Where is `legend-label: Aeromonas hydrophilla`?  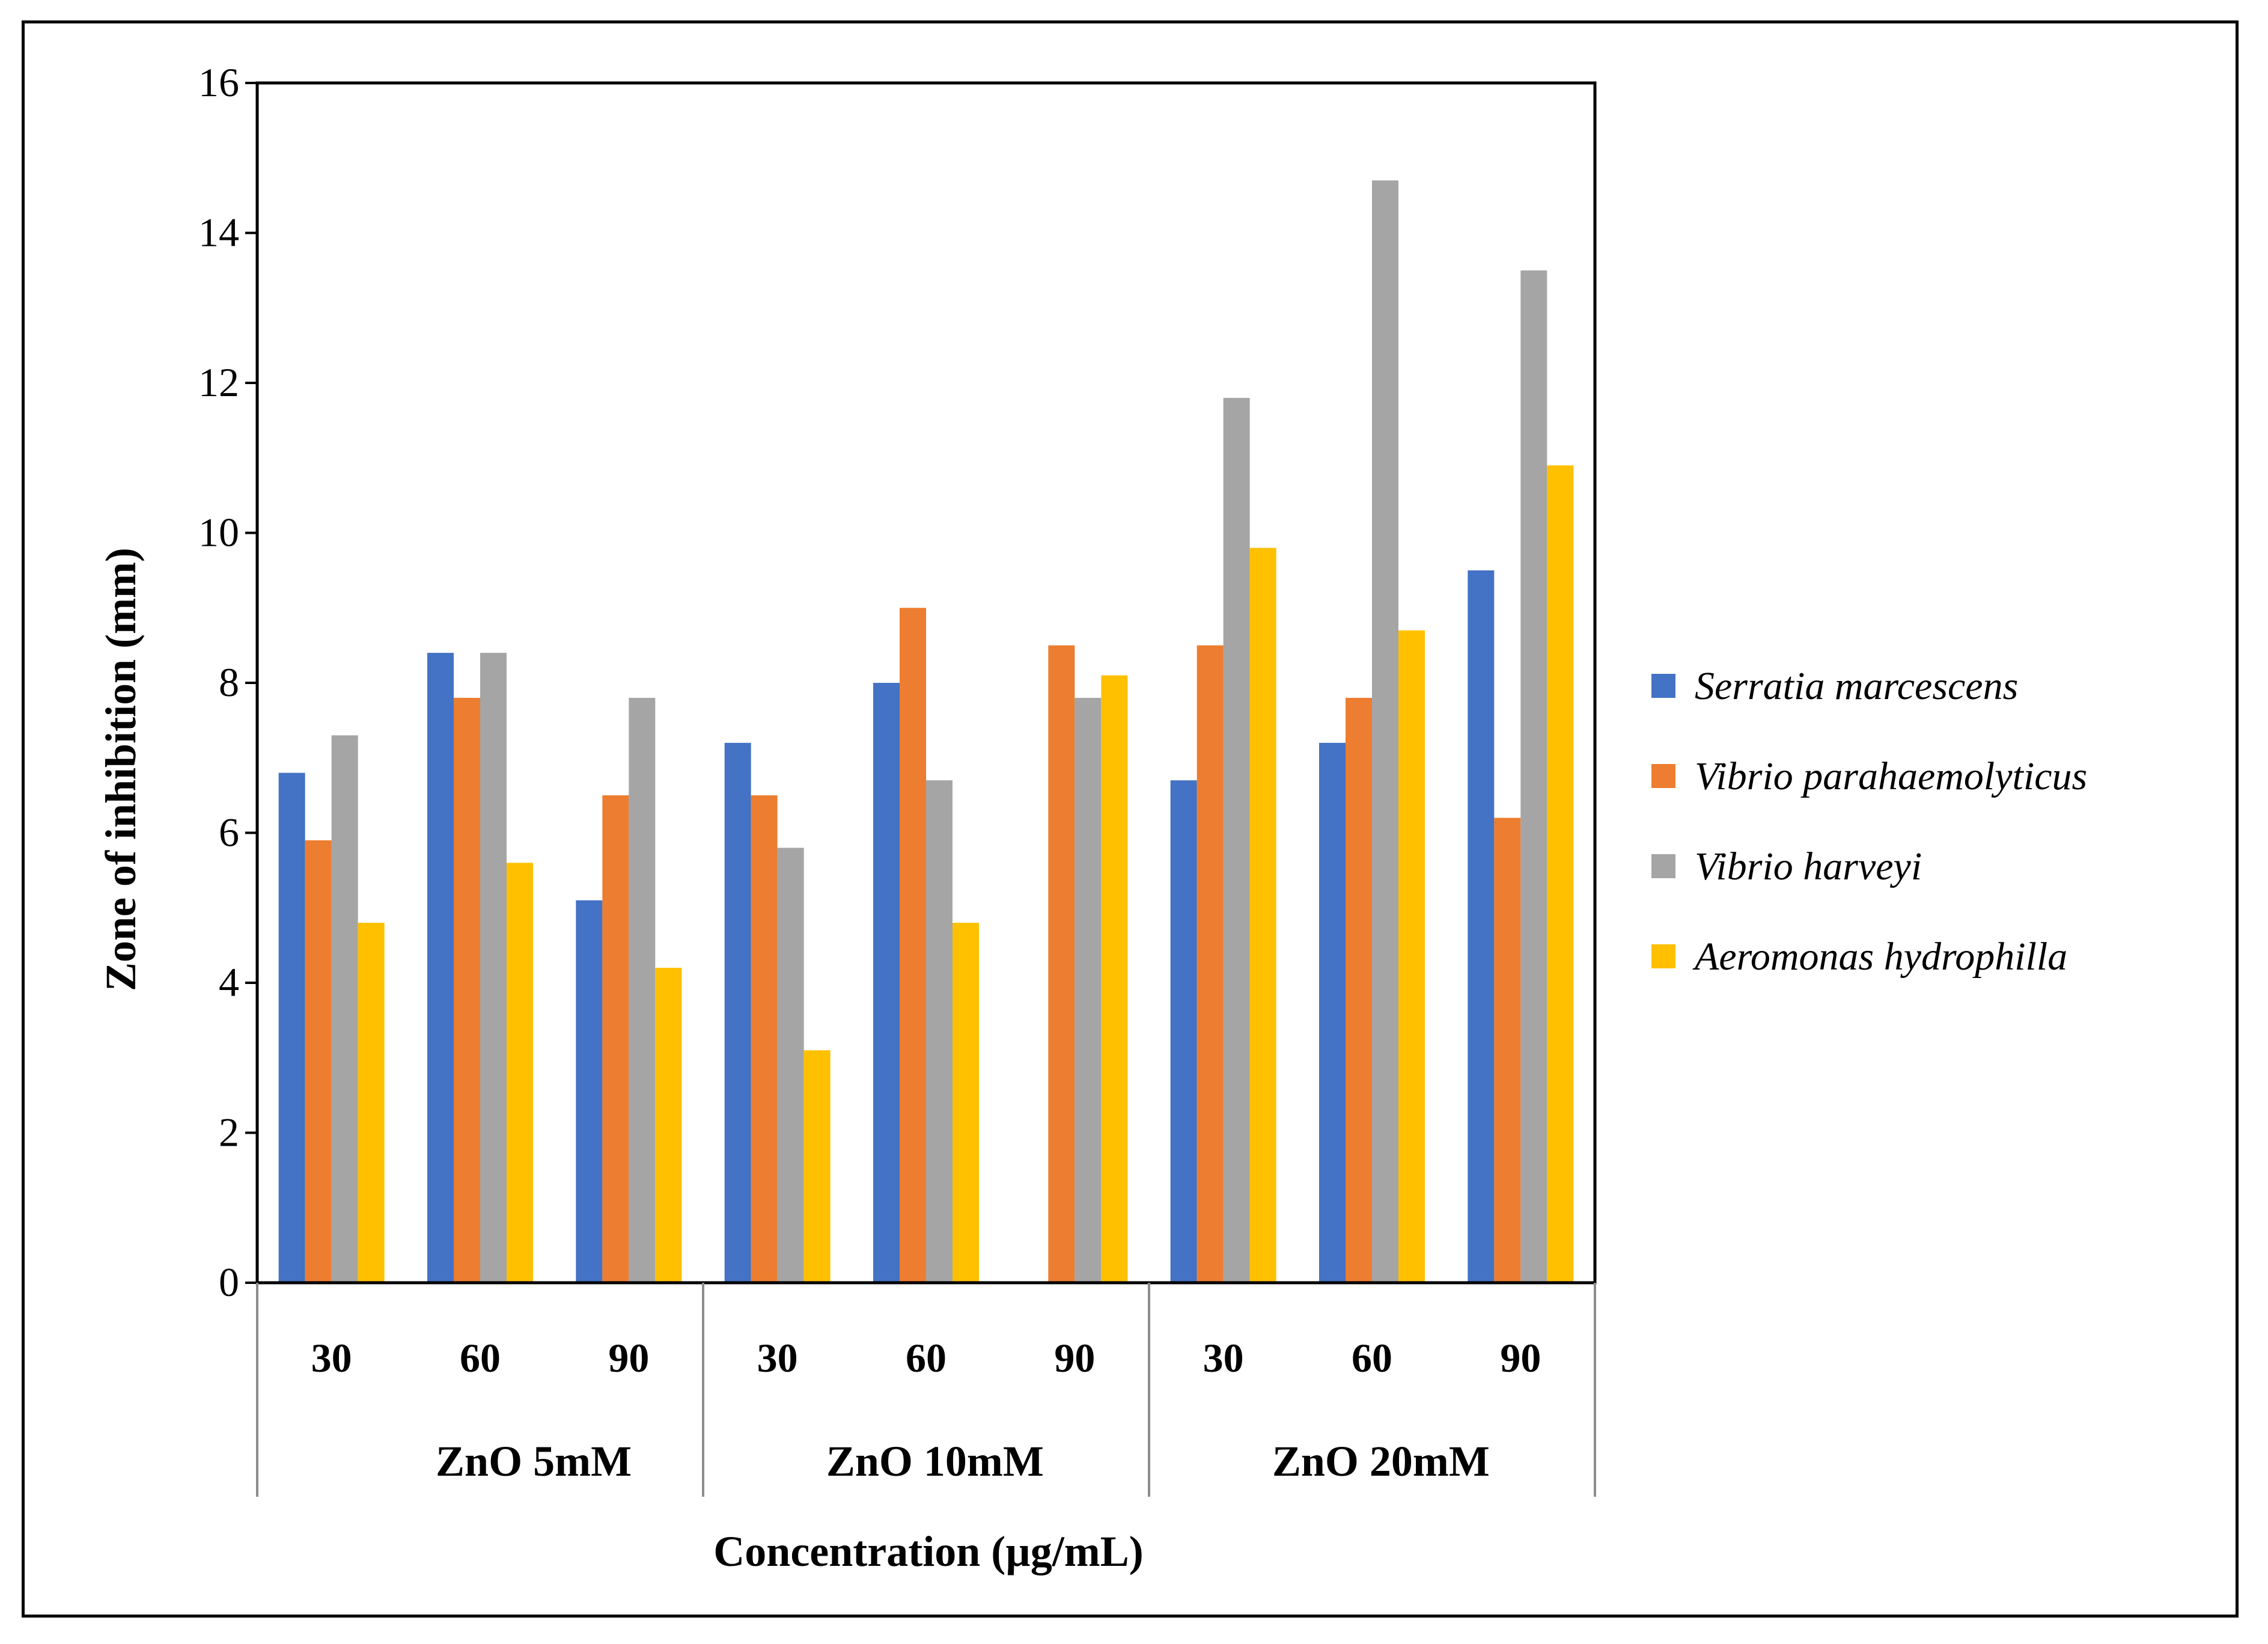
legend-label: Aeromonas hydrophilla is located at coordinates (1880, 957).